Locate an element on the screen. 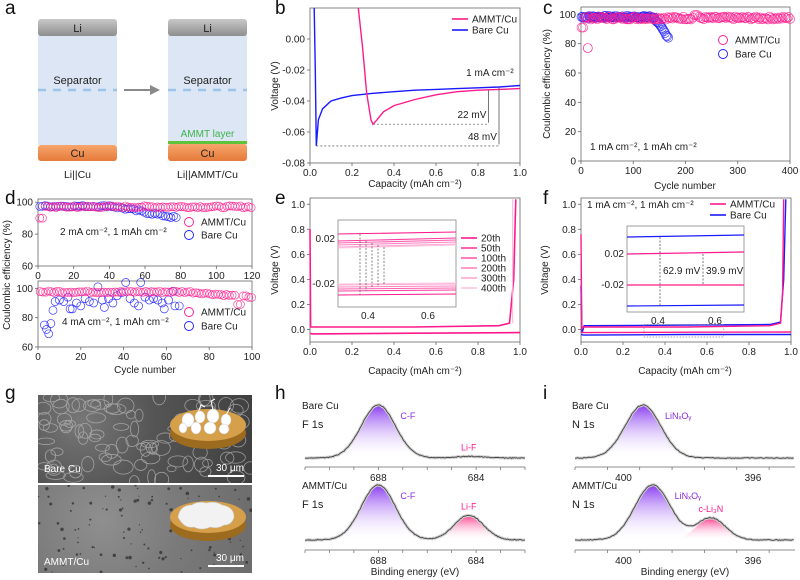 This screenshot has width=800, height=580. x-tick-label: 120 is located at coordinates (252, 276).